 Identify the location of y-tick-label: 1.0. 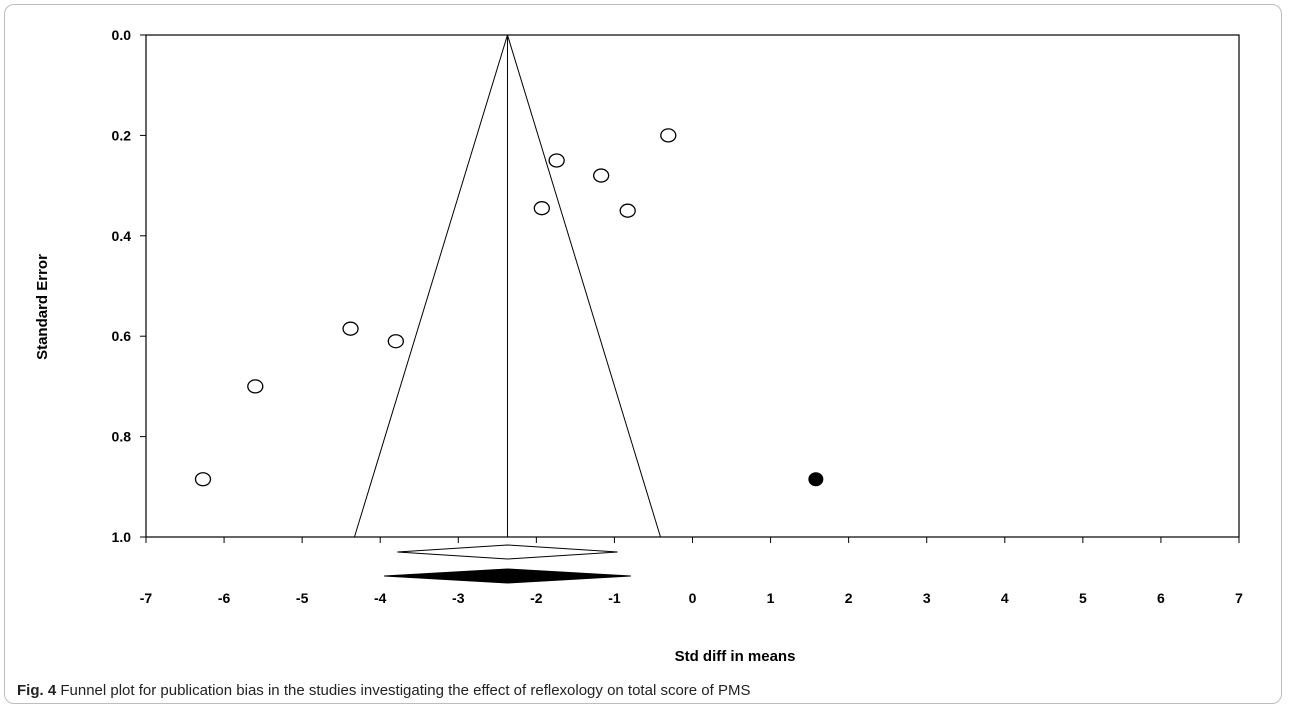
(122, 537).